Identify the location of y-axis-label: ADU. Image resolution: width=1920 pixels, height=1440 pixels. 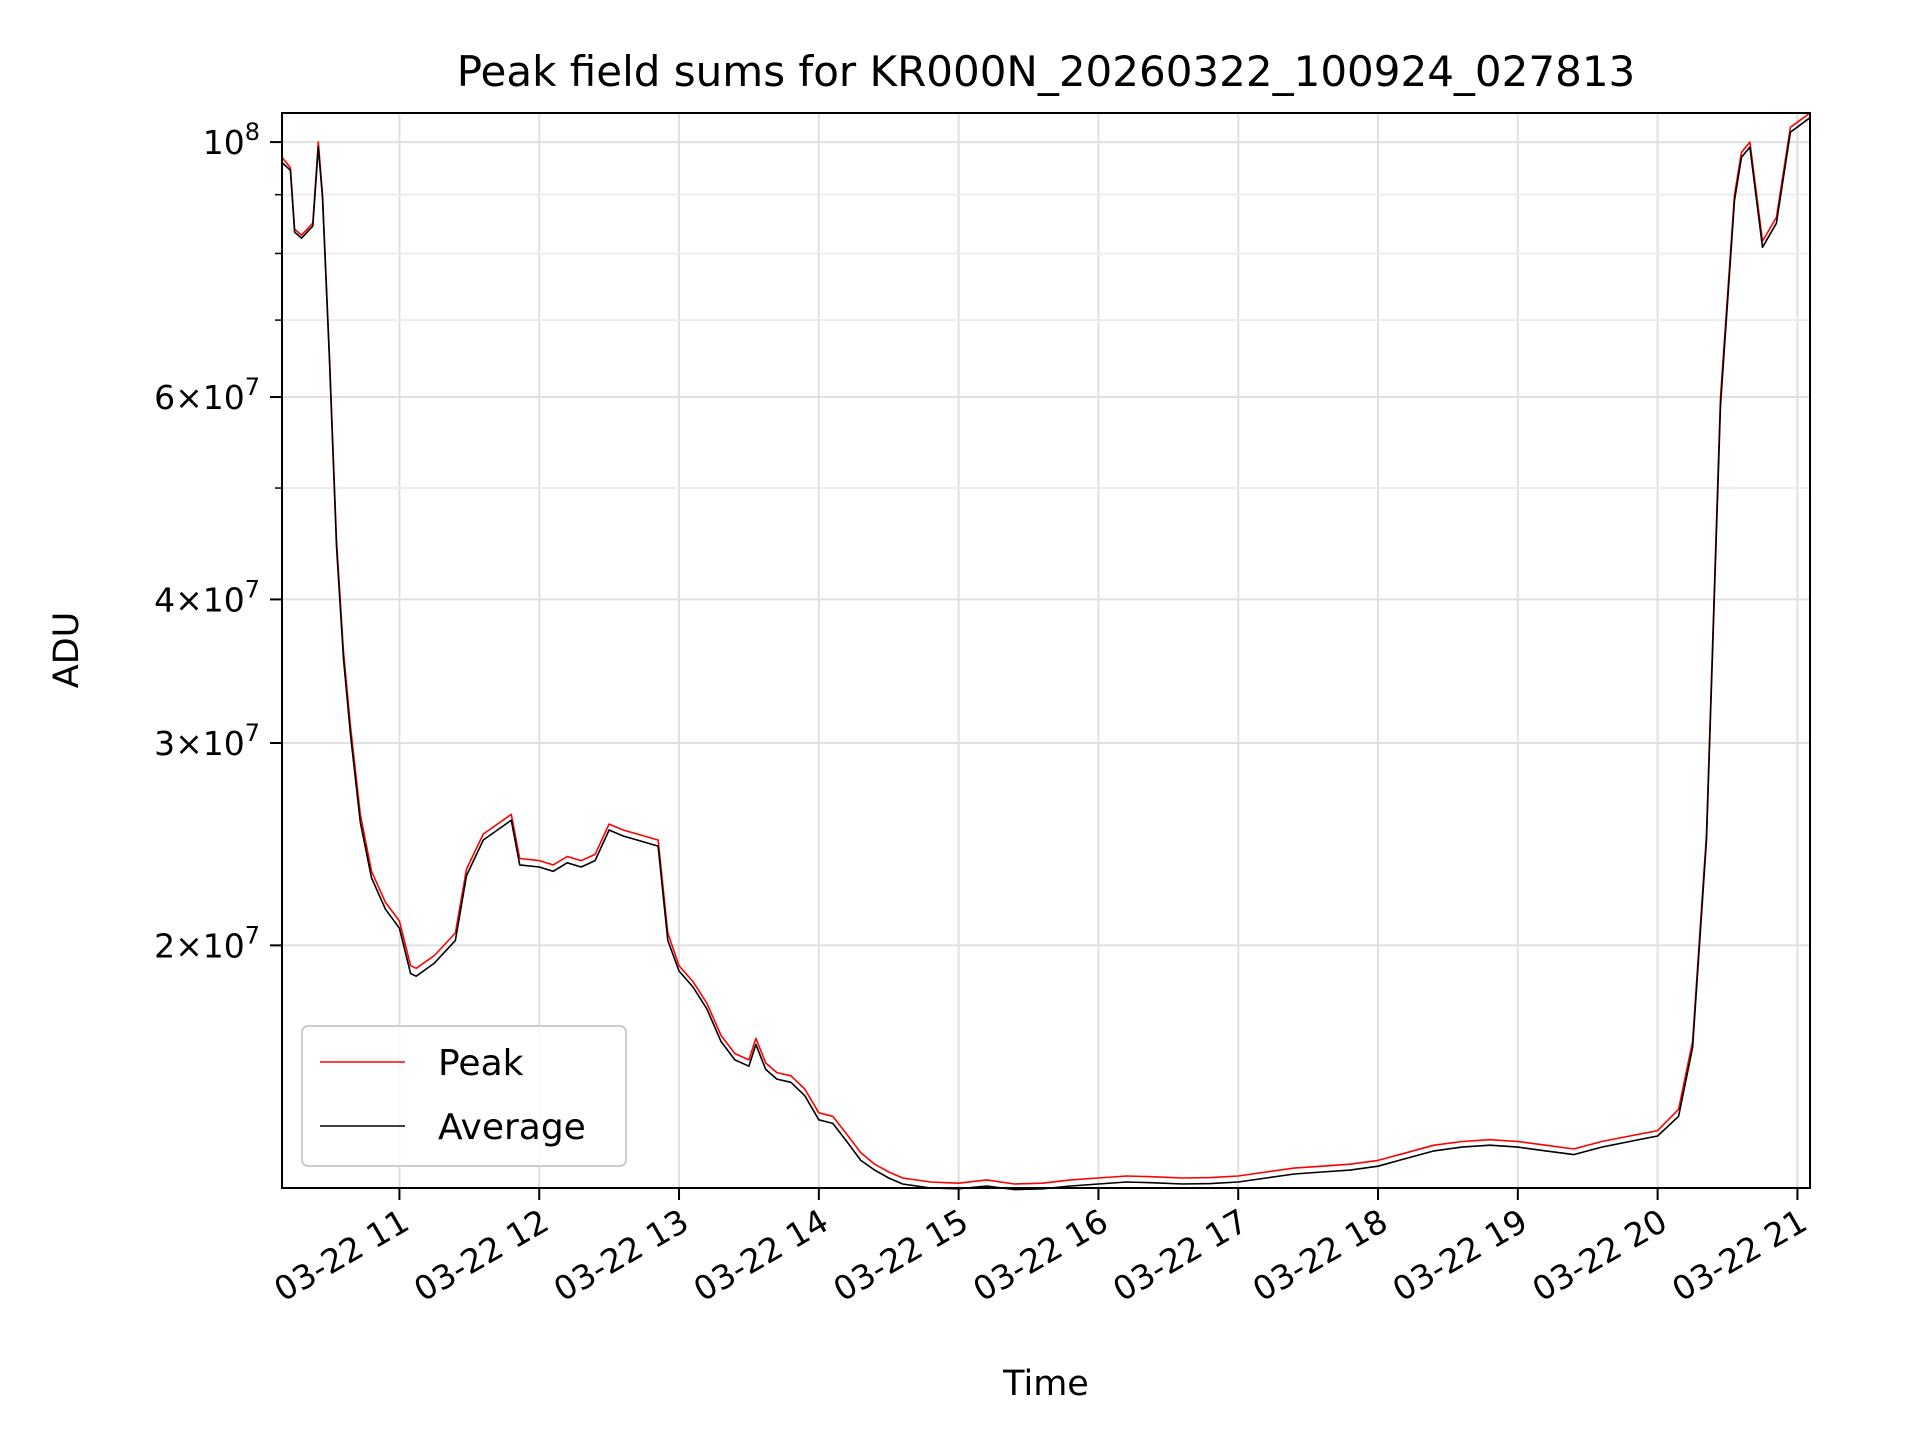
(67, 650).